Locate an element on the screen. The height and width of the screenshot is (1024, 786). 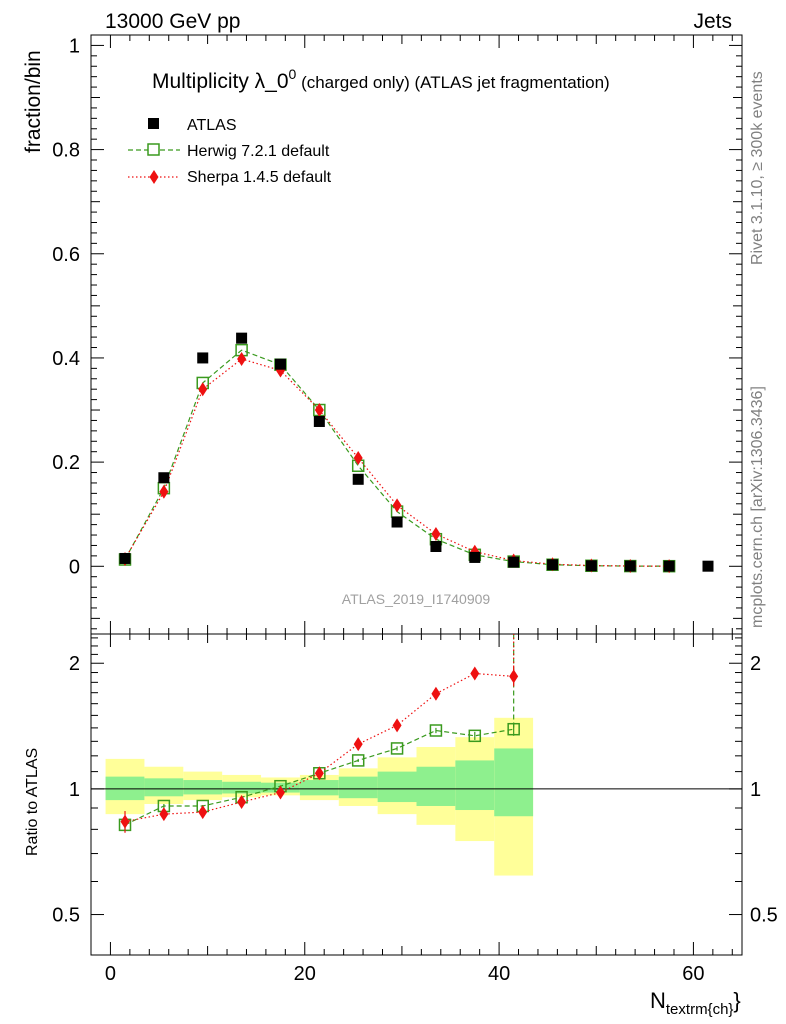
side-label-top: Rivet 3.1.10, ≥ 300k events is located at coordinates (757, 168).